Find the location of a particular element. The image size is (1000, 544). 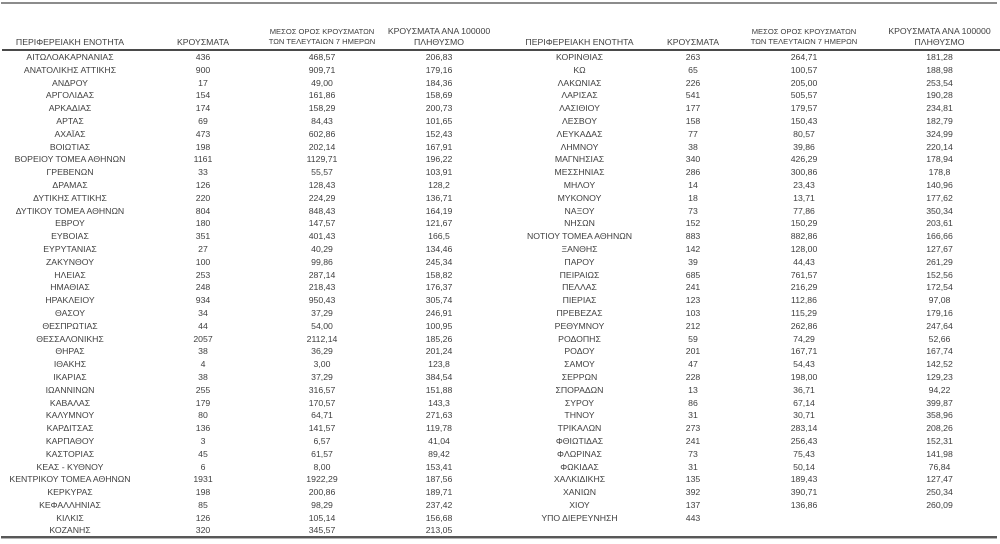

cell-cases: 80 is located at coordinates (203, 415).